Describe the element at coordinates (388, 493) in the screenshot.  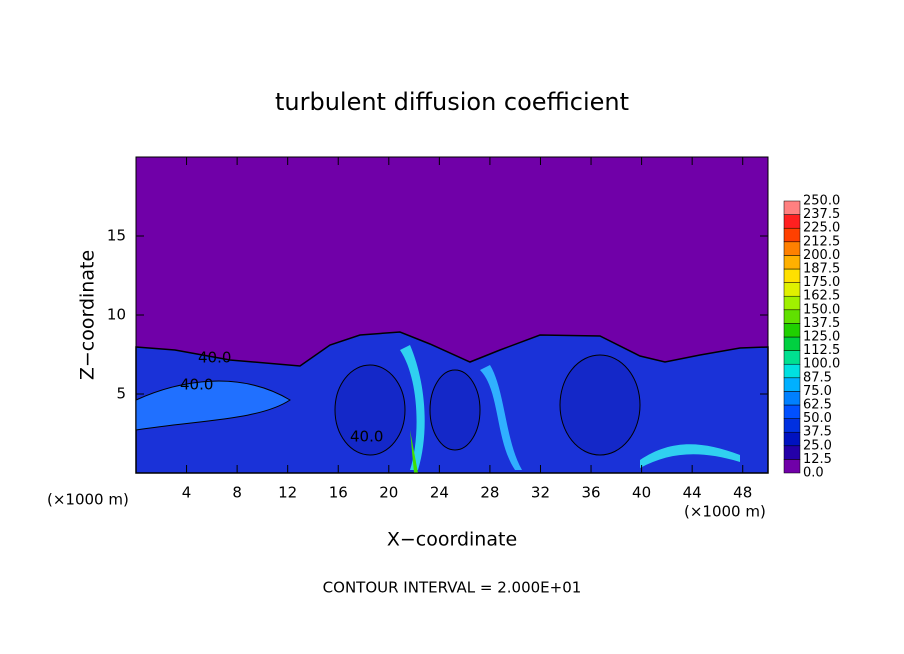
I see `x-tick-label: 20` at that location.